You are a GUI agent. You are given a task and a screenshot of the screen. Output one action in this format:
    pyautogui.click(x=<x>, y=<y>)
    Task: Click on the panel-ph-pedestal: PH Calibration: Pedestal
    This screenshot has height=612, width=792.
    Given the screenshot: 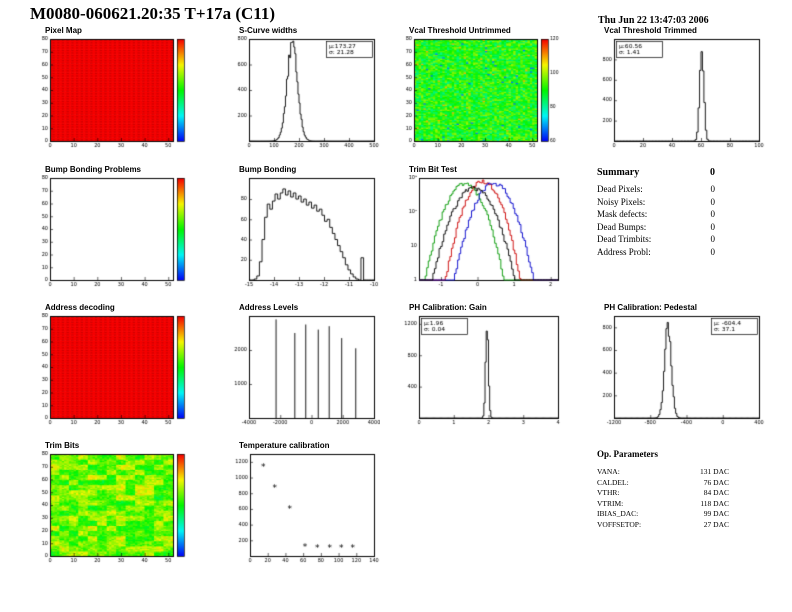 What is the action you would take?
    pyautogui.click(x=680, y=366)
    